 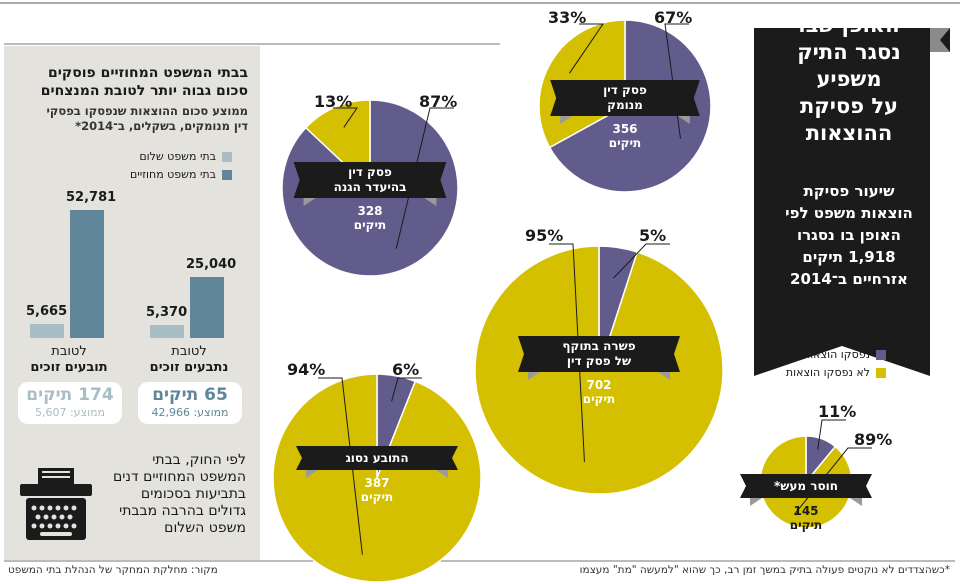 I want to click on legend-district: בתי משפט מחוזיים, so click(x=181, y=174).